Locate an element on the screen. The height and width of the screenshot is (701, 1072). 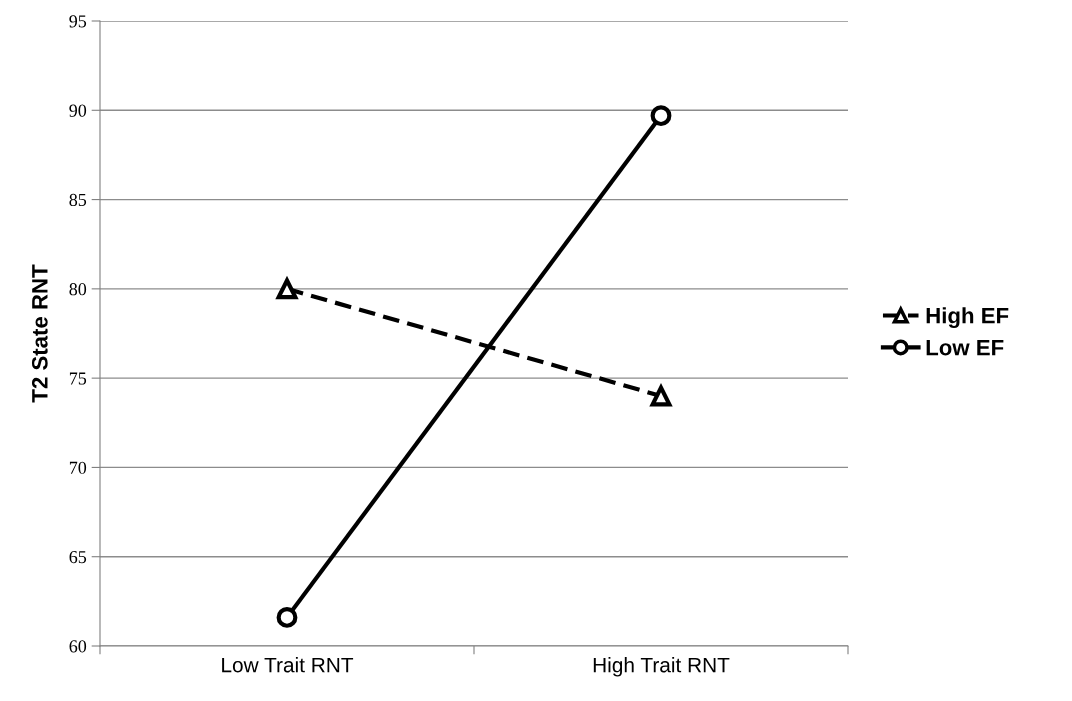
y-axis-title: T2 State RNT is located at coordinates (39, 333).